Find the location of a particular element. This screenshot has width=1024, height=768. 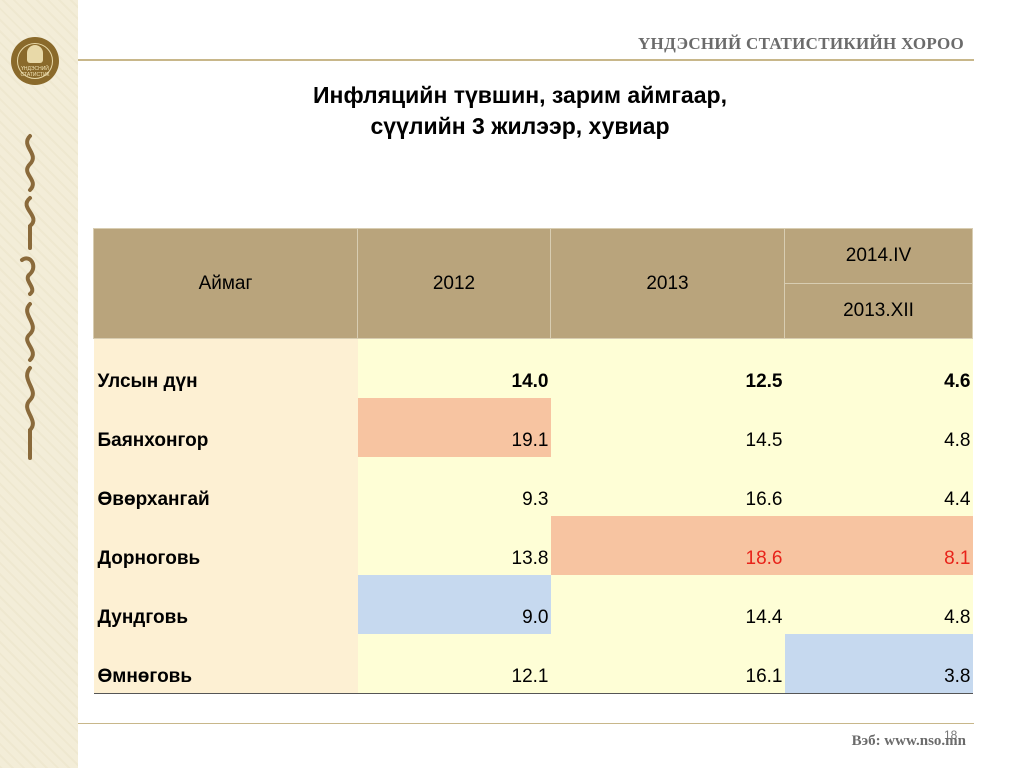

nso-emblem-logo: ҮНДЭСНИЙ СТАТИСТИК is located at coordinates (35, 61).